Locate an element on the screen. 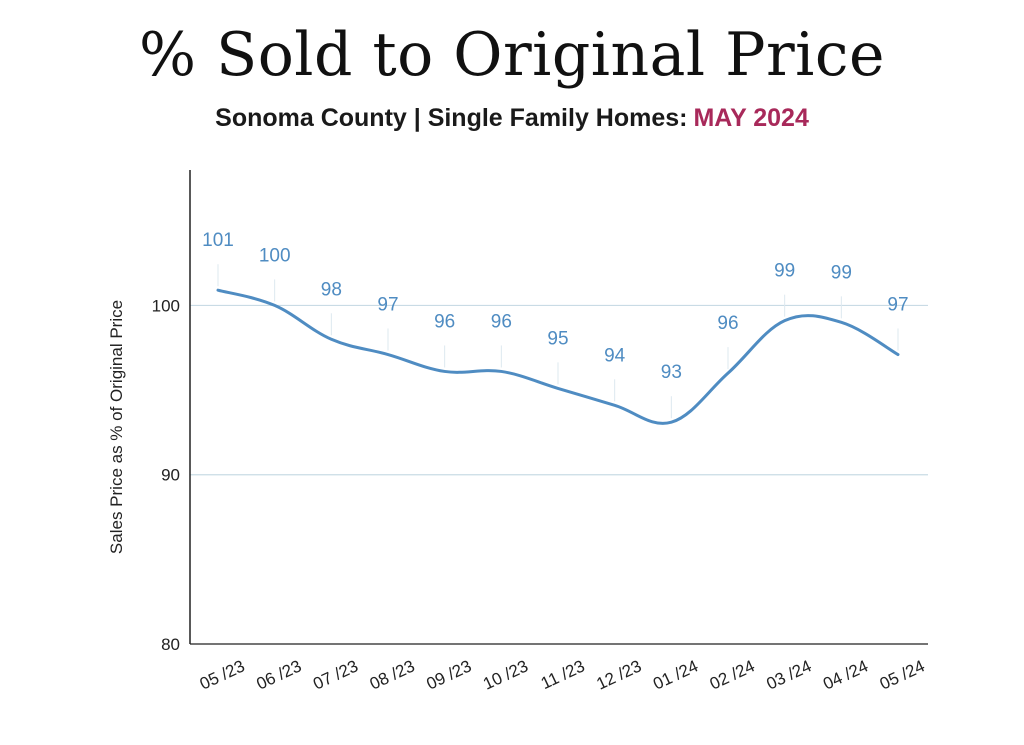 This screenshot has width=1024, height=745. data-label: 100 is located at coordinates (275, 255).